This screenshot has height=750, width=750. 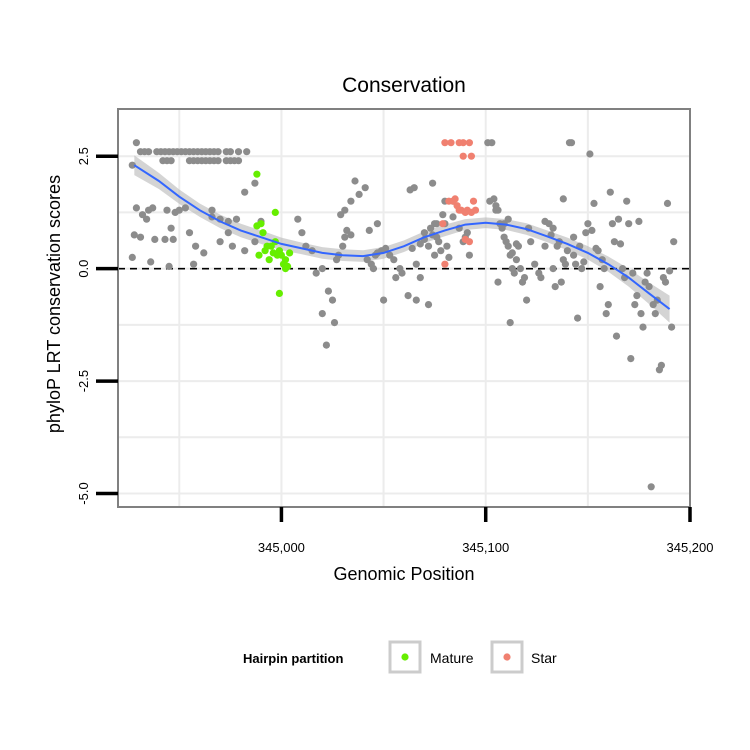 I want to click on legend-mature-dot, so click(x=405, y=657).